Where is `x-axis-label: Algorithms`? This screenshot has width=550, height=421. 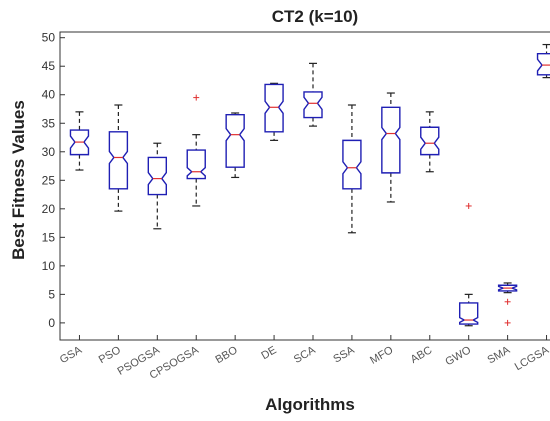
x-axis-label: Algorithms is located at coordinates (310, 404).